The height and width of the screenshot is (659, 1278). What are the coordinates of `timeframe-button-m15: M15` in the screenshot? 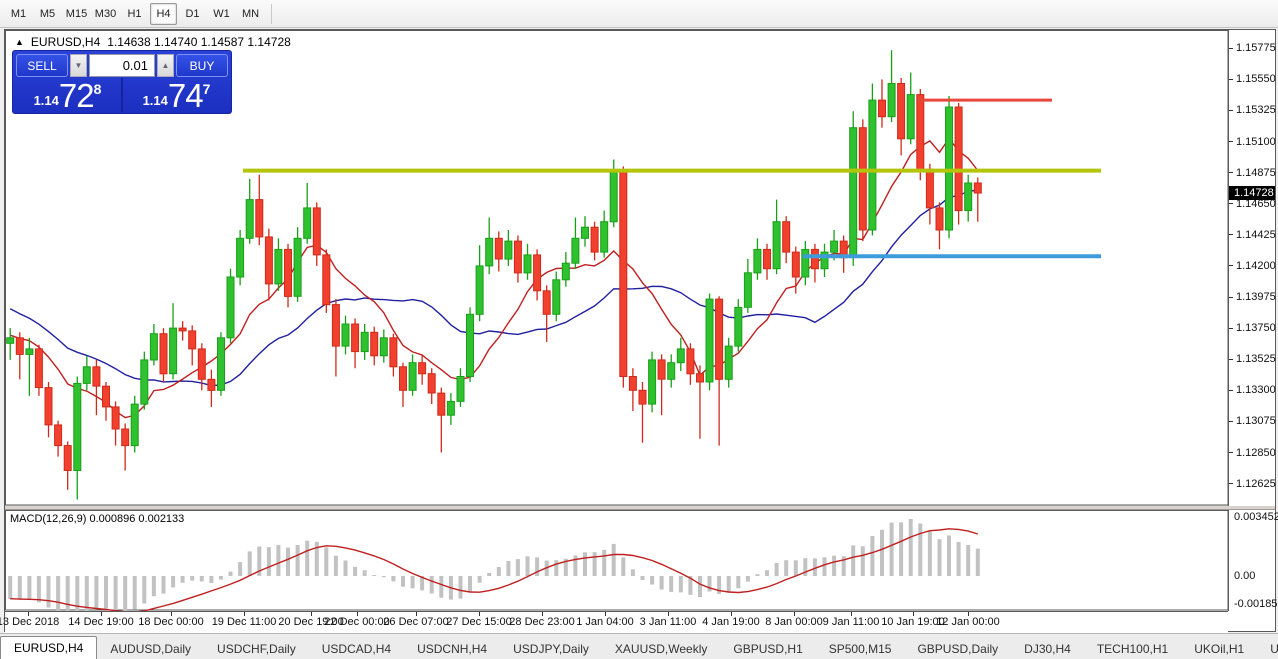 It's located at (76, 13).